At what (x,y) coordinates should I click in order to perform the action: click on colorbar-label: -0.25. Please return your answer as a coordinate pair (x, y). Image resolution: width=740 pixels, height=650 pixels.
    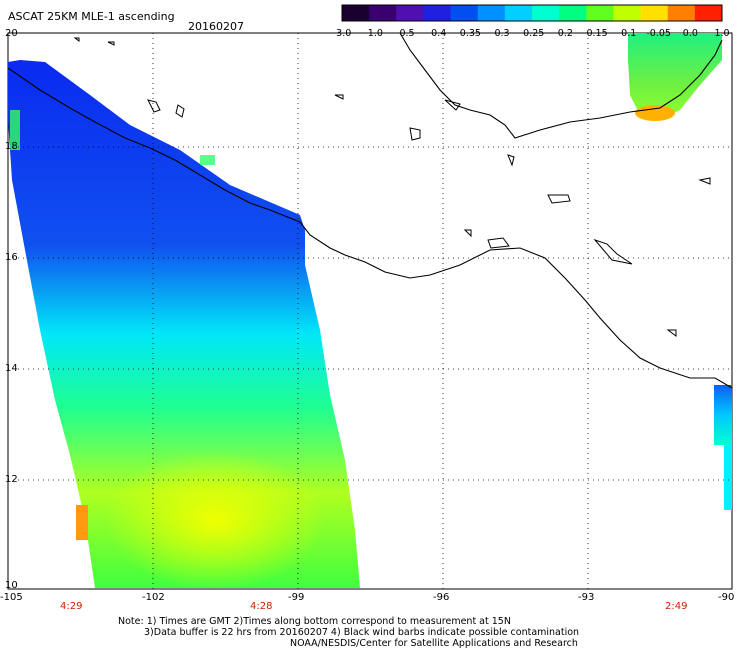
    Looking at the image, I should click on (532, 33).